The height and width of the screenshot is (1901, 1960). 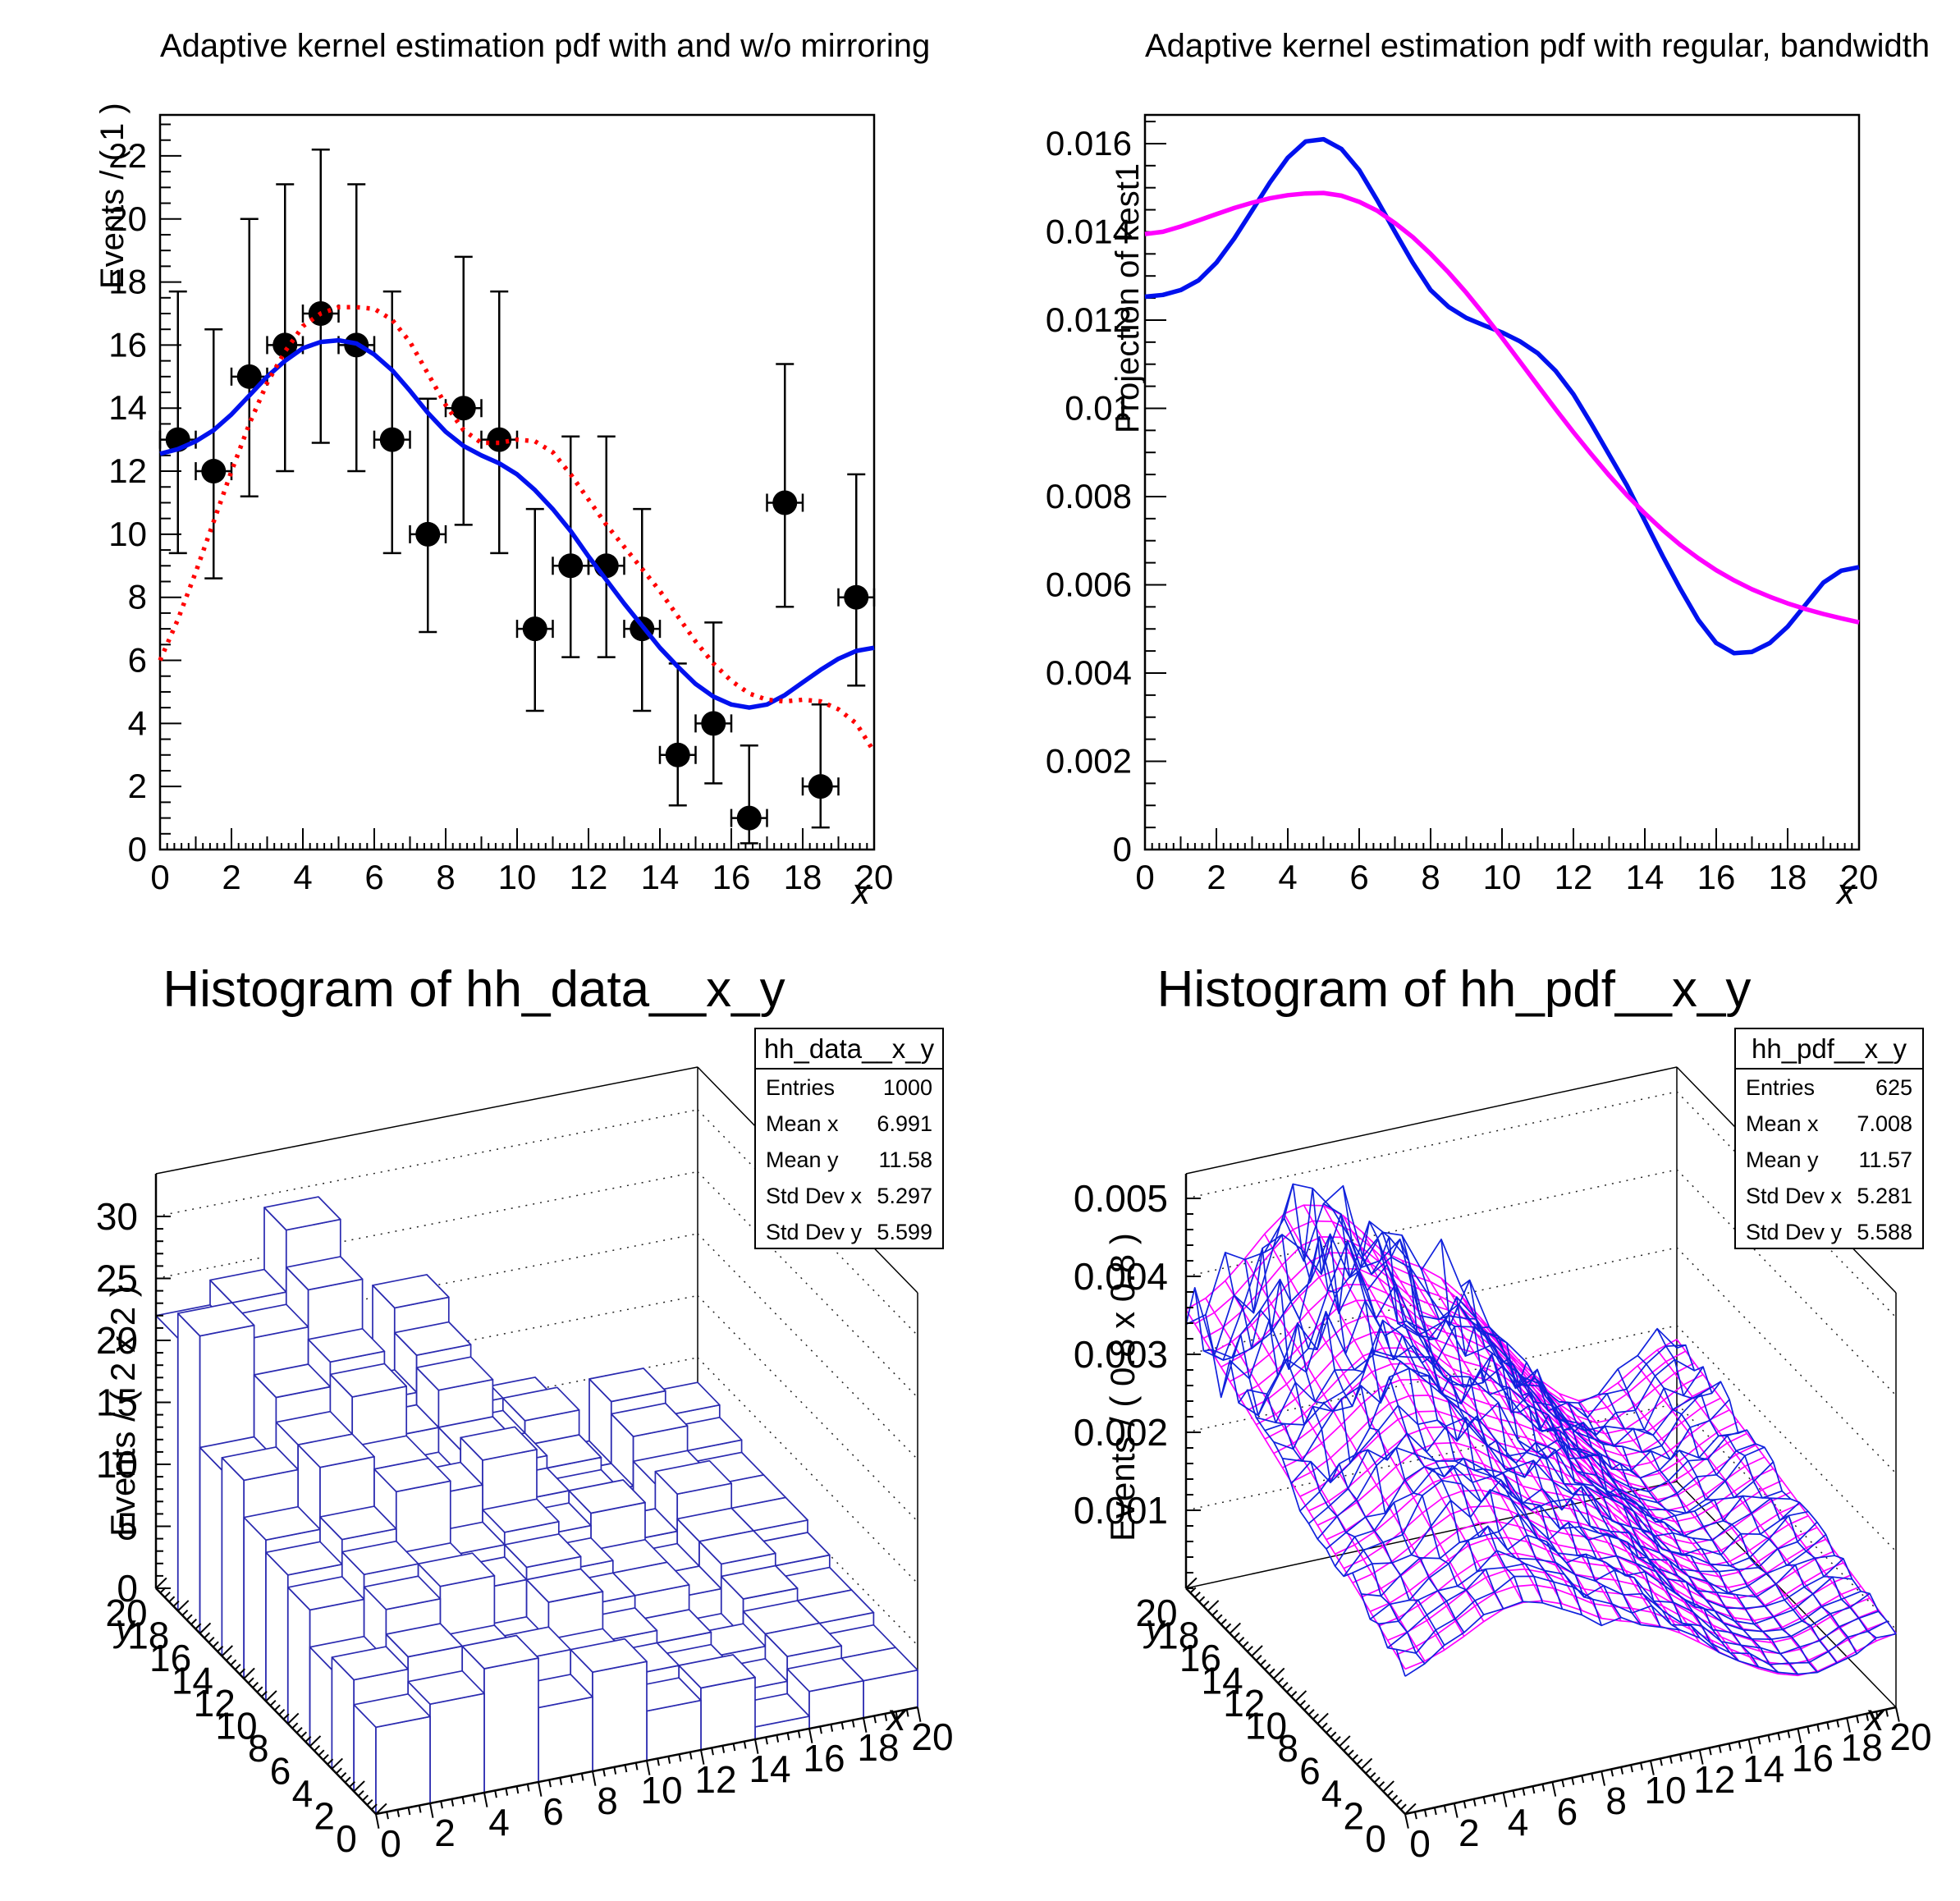 What do you see at coordinates (1222, 1681) in the screenshot?
I see `pad4-y-tick-label: 14` at bounding box center [1222, 1681].